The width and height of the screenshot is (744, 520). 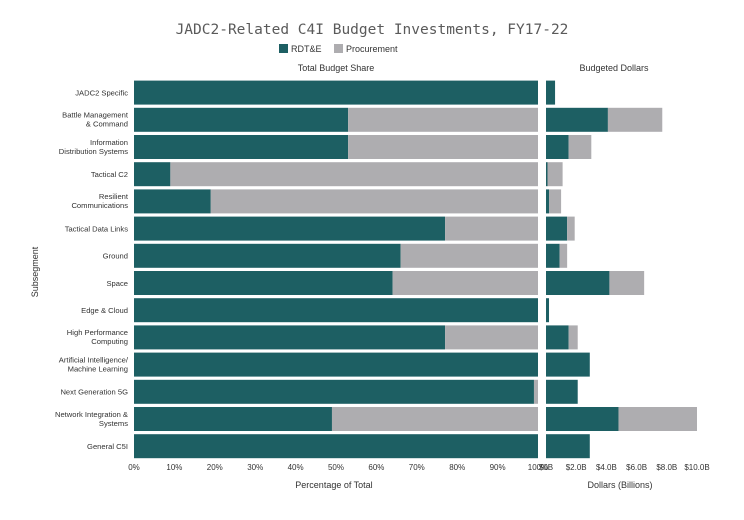 What do you see at coordinates (557, 337) in the screenshot?
I see `right-bar-rdte-high-performance-computing` at bounding box center [557, 337].